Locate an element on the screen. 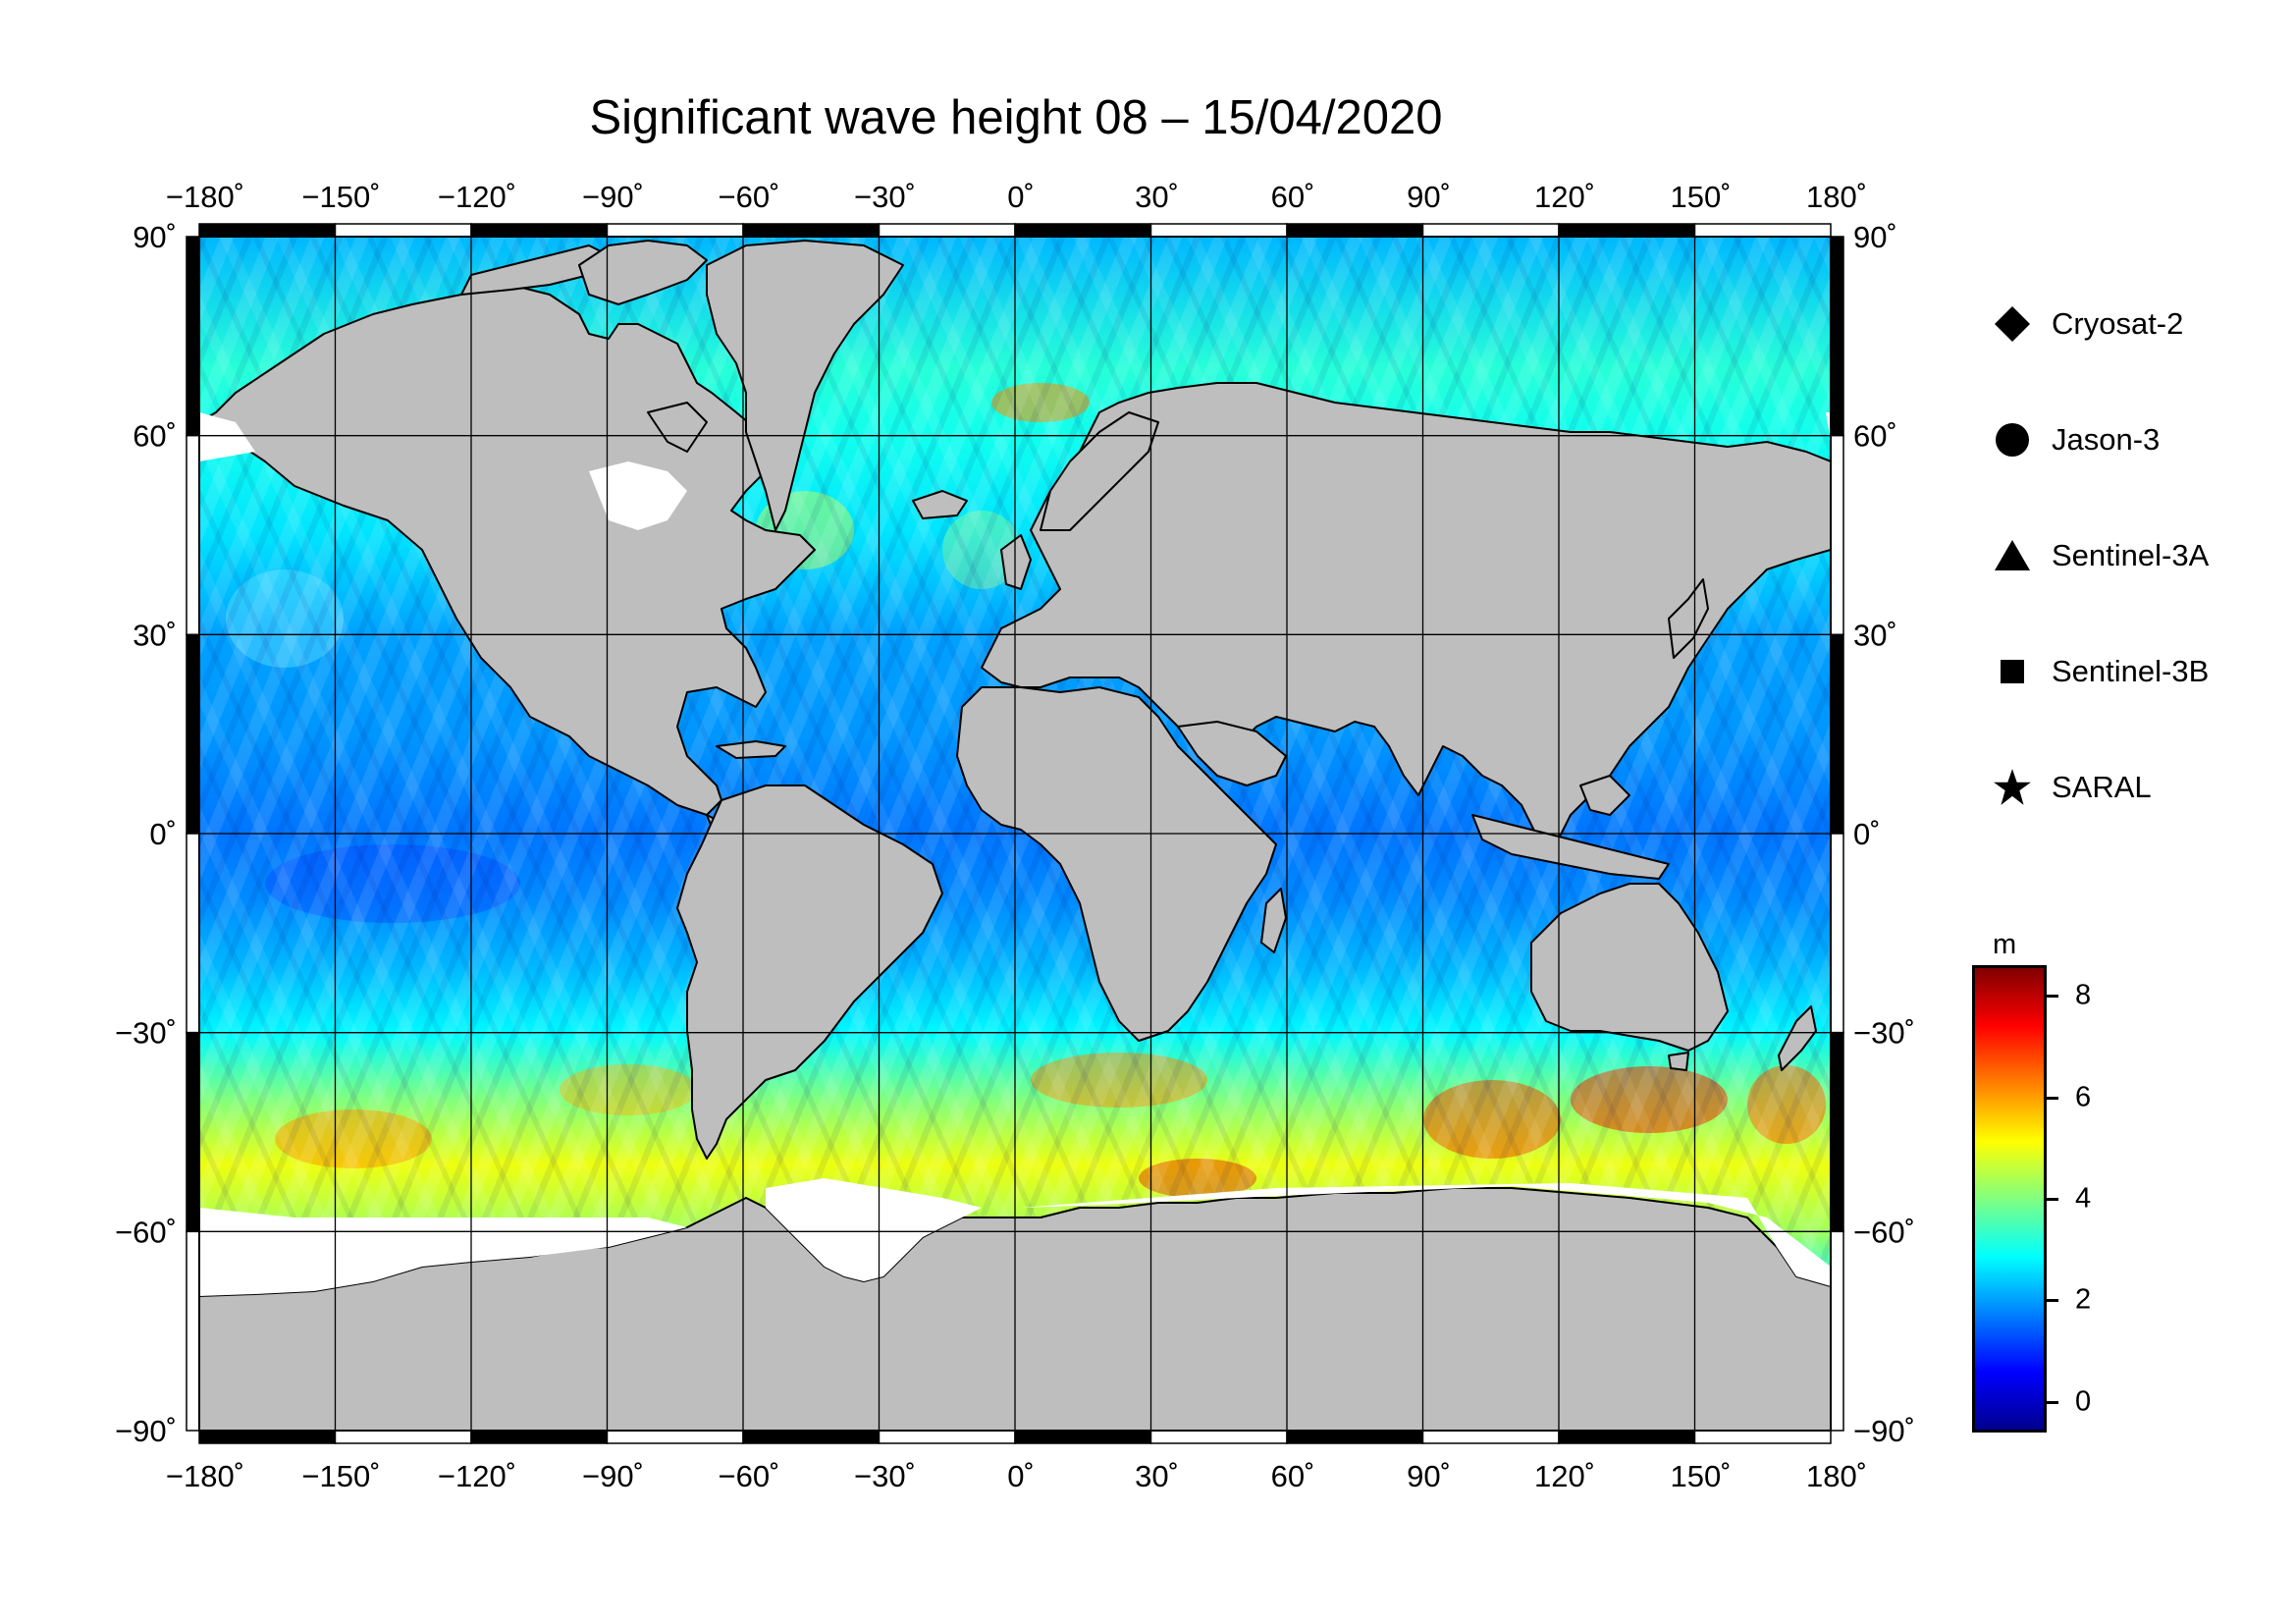  legend-label: Sentinel-3B is located at coordinates (2131, 671).